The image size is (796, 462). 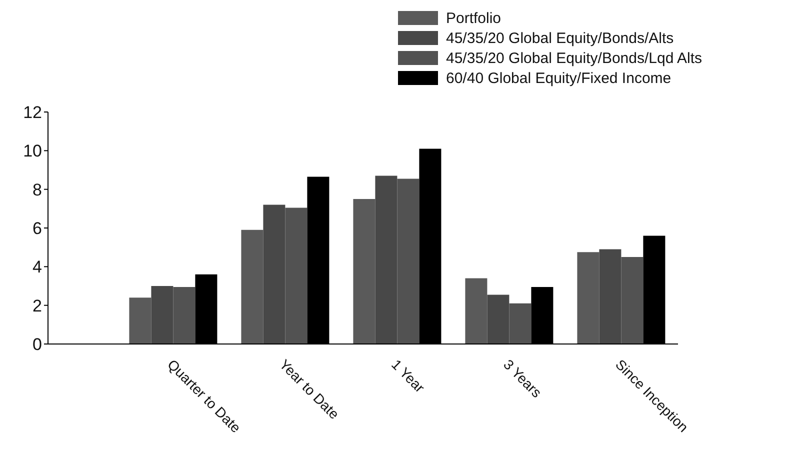 I want to click on y-tick-label: 10, so click(x=32, y=151).